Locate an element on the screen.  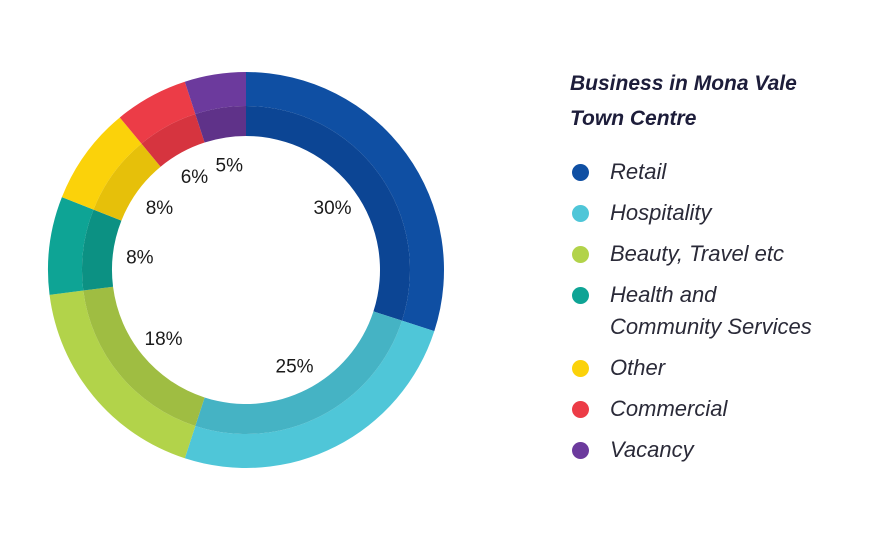
pct-label-other: 8% is located at coordinates (160, 208).